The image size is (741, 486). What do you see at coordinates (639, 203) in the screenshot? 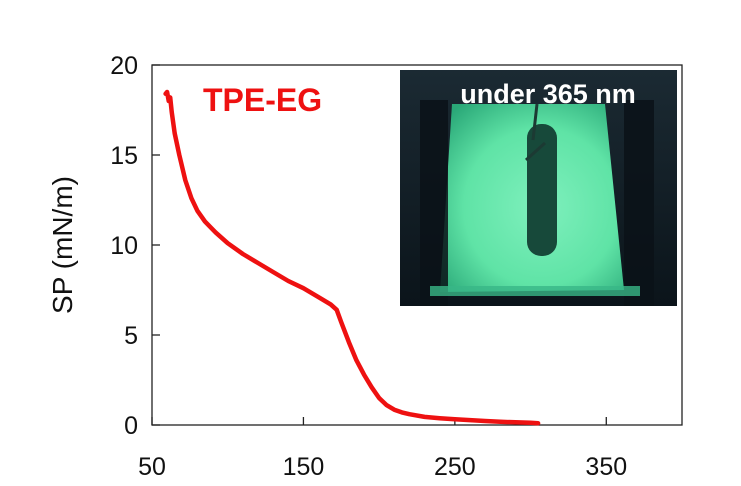
I see `inset-right-bar` at bounding box center [639, 203].